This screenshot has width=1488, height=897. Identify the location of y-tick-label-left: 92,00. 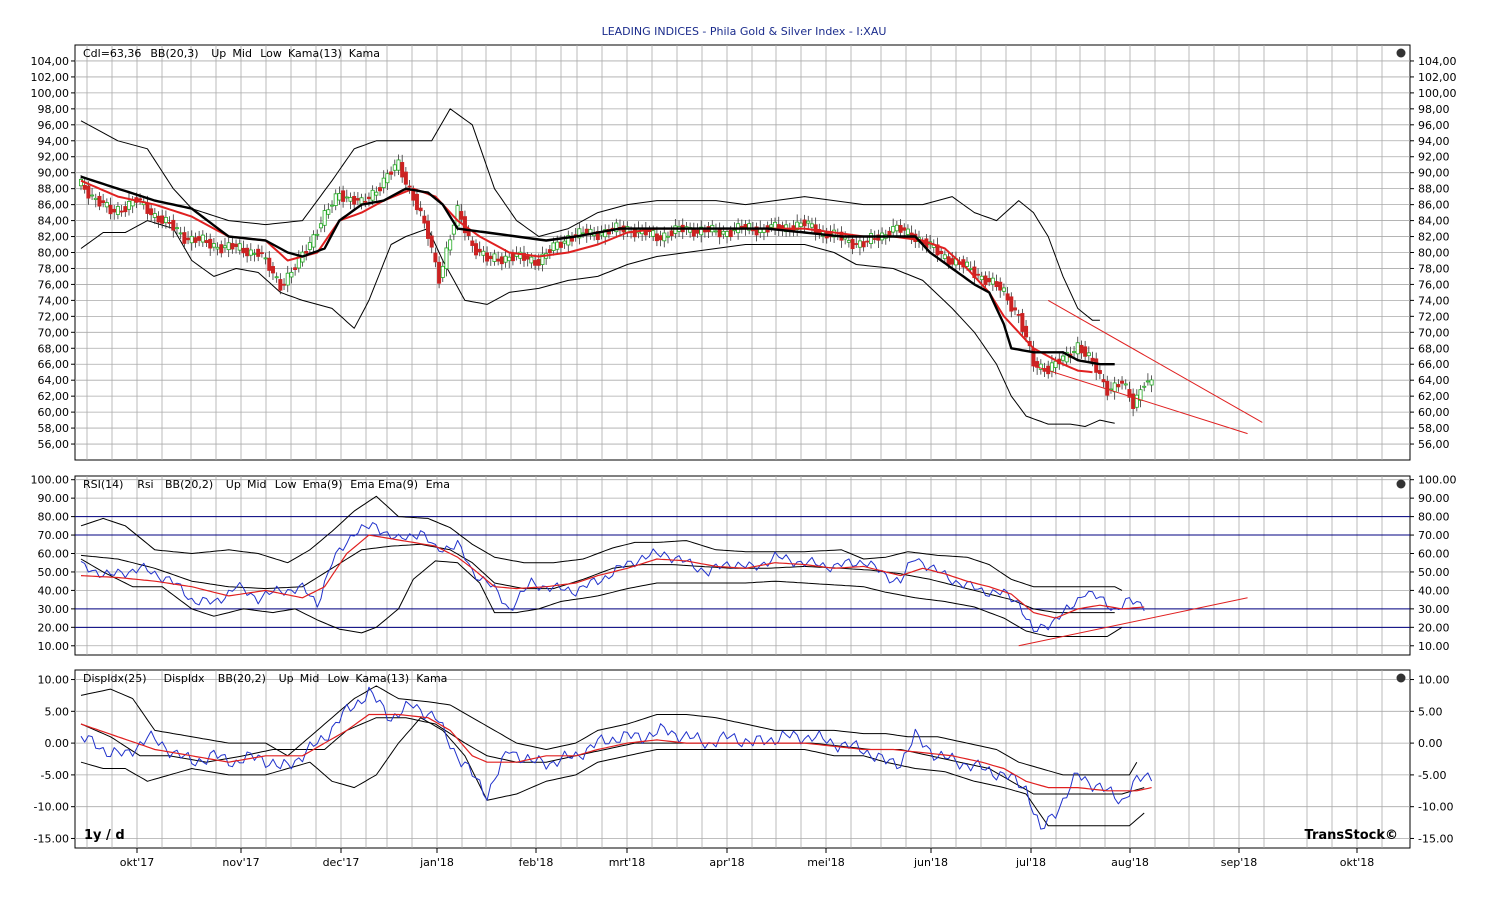
(54, 157).